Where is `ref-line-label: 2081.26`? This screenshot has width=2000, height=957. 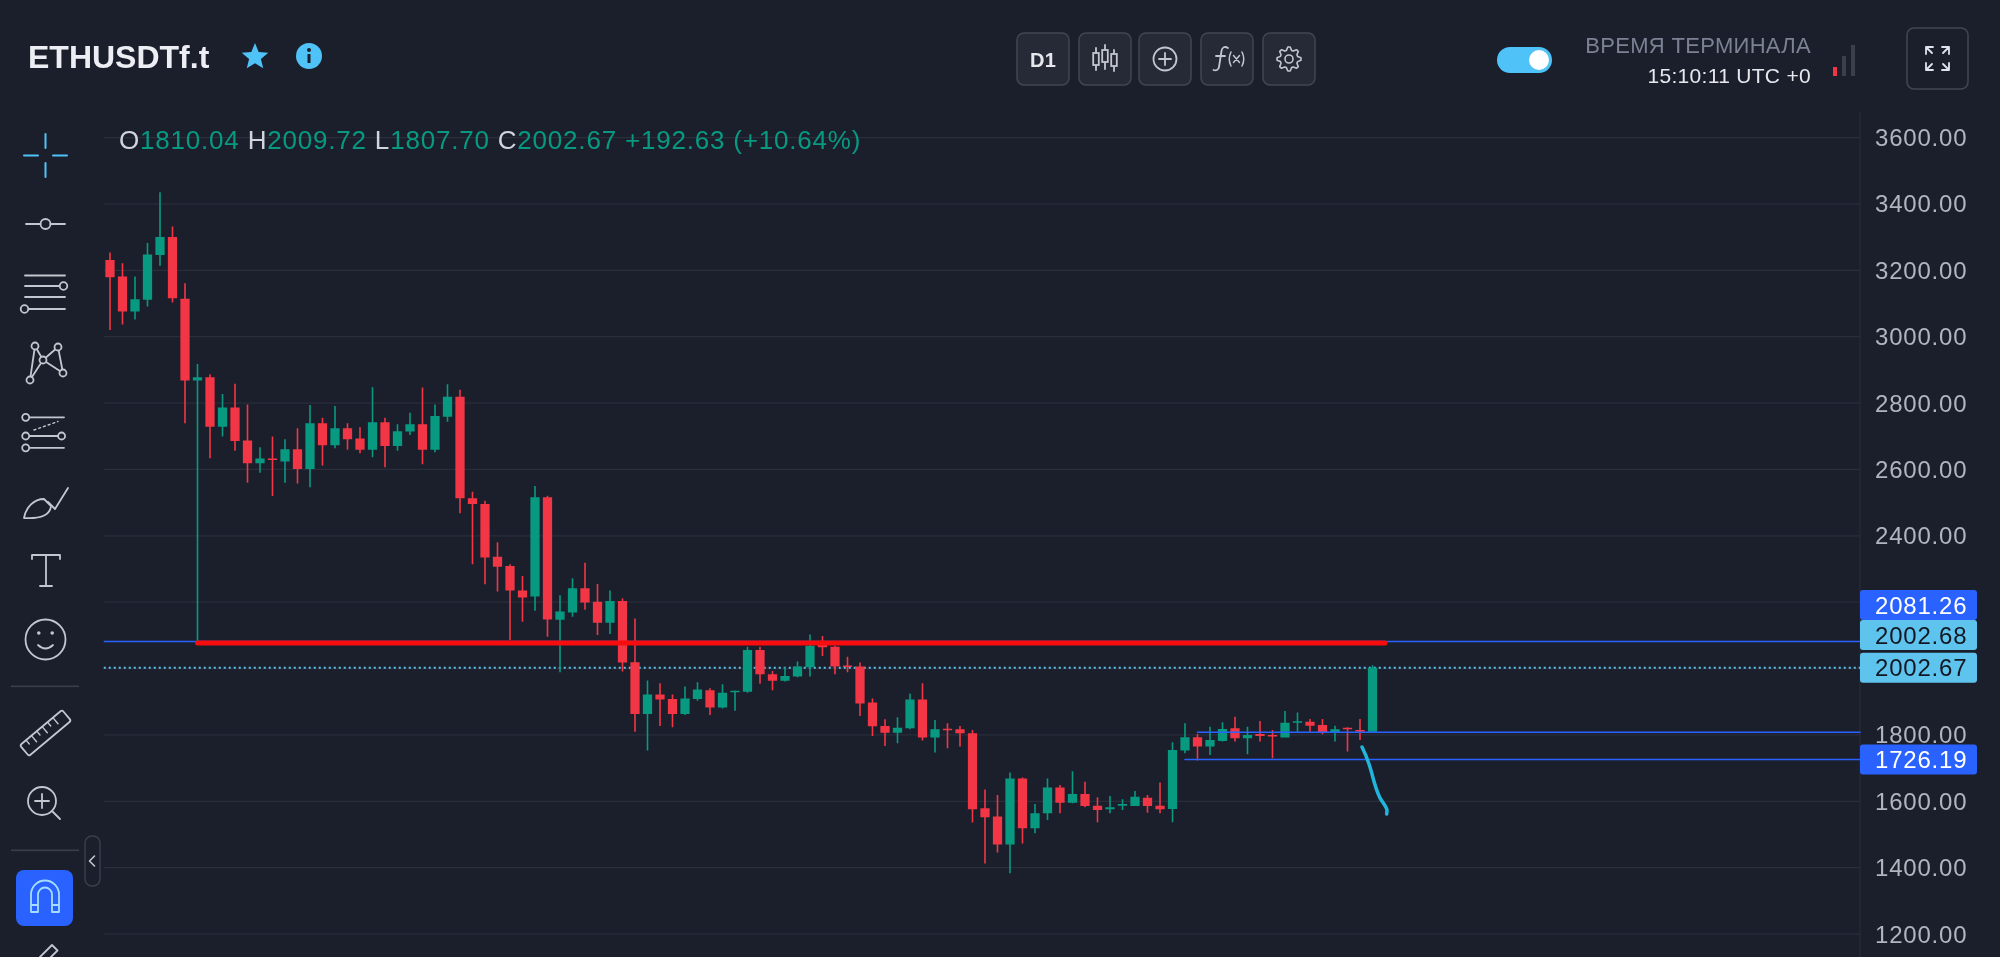
ref-line-label: 2081.26 is located at coordinates (1921, 605).